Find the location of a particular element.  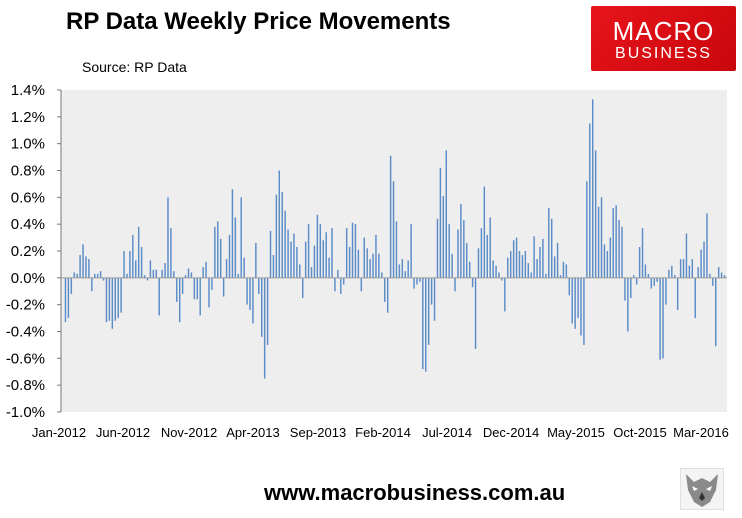

y-tick-label: -1.0% is located at coordinates (25, 412).